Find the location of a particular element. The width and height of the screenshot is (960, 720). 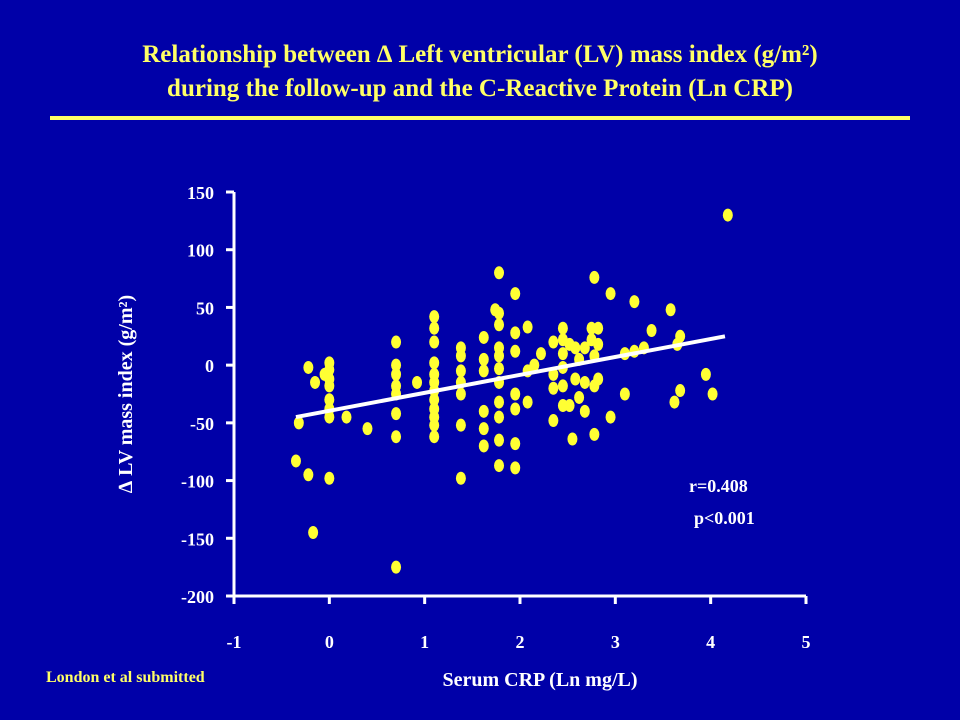

source-note: London et al submitted is located at coordinates (125, 677).